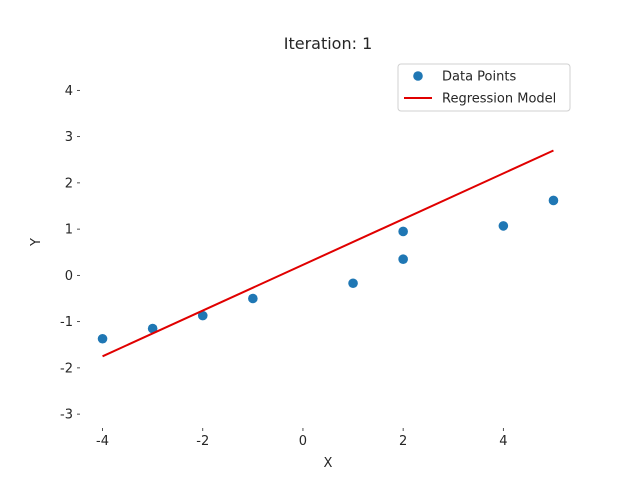 Image resolution: width=640 pixels, height=480 pixels. I want to click on legend-box, so click(484, 87).